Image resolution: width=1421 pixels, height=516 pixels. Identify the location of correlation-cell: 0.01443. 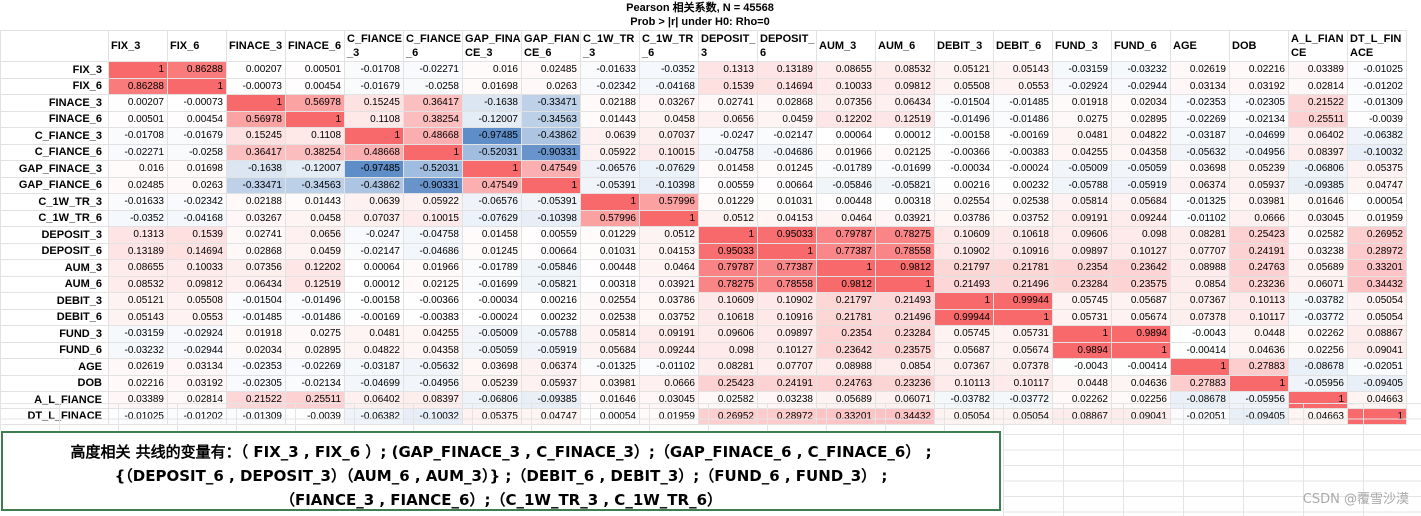
(610, 119).